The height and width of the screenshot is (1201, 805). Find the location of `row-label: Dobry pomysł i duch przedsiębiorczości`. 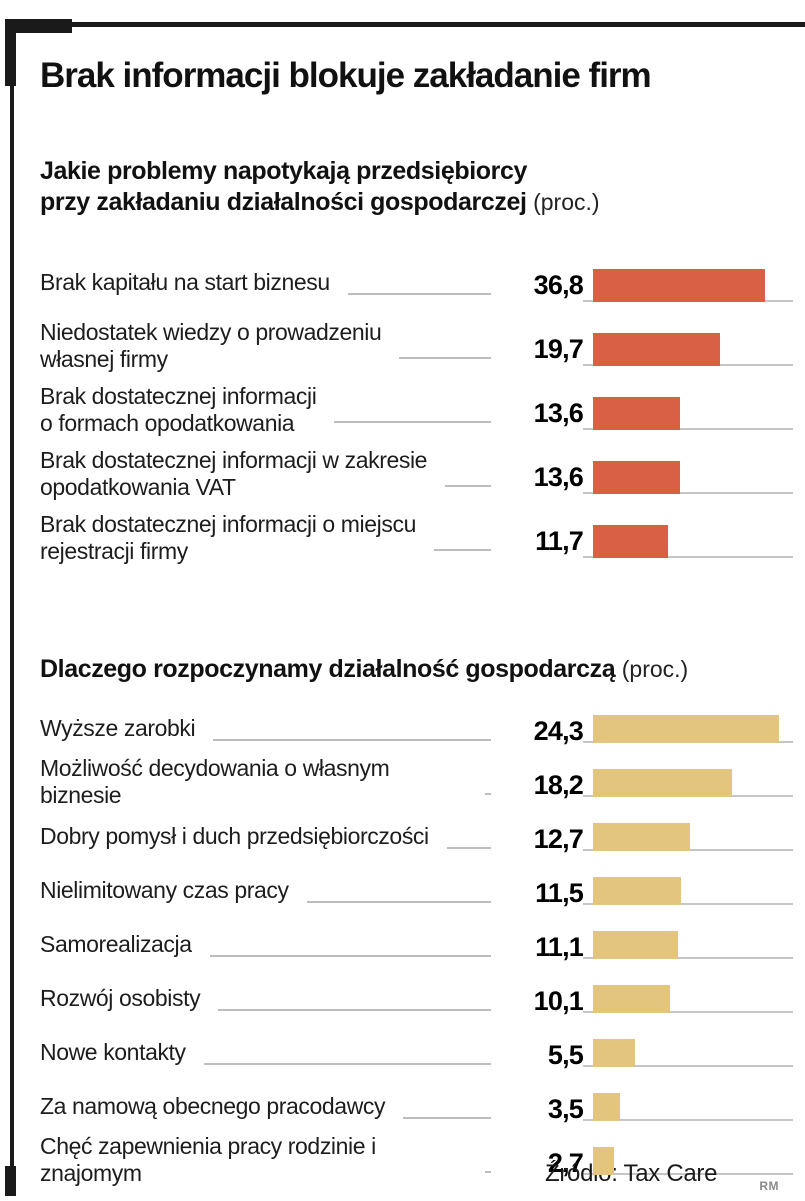

row-label: Dobry pomysł i duch przedsiębiorczości is located at coordinates (234, 835).